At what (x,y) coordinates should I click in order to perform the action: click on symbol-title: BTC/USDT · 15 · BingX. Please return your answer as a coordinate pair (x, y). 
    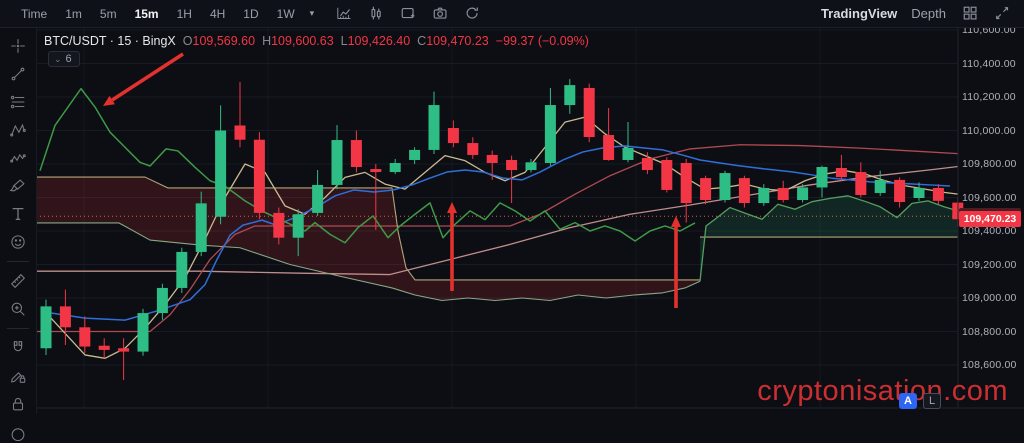
    Looking at the image, I should click on (110, 41).